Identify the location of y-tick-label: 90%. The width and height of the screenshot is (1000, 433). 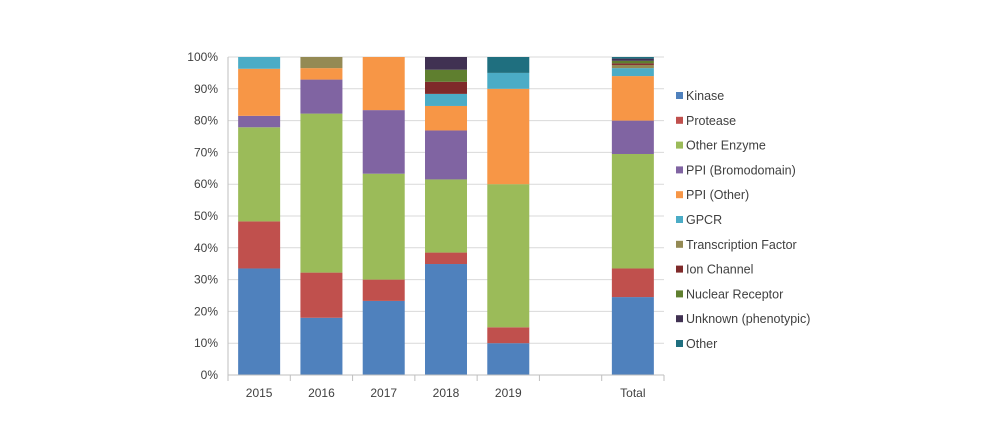
(206, 89).